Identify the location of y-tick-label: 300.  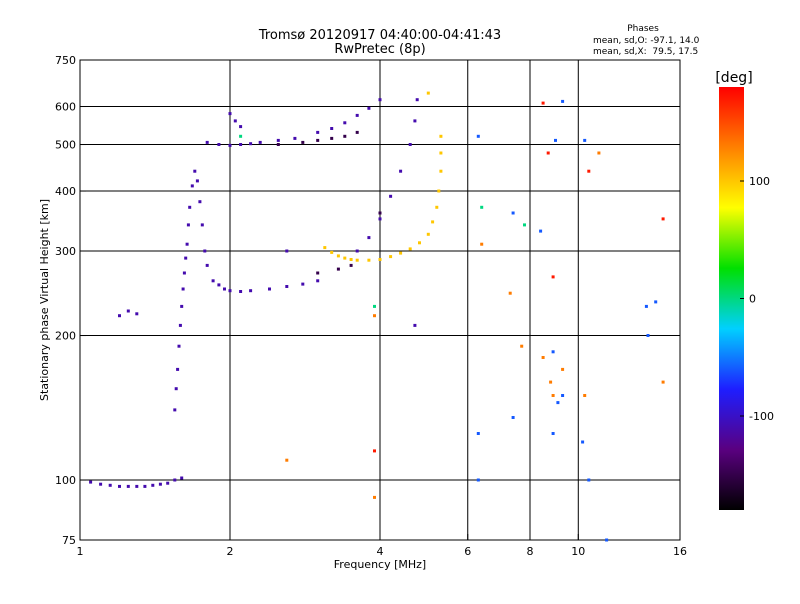
(65, 251).